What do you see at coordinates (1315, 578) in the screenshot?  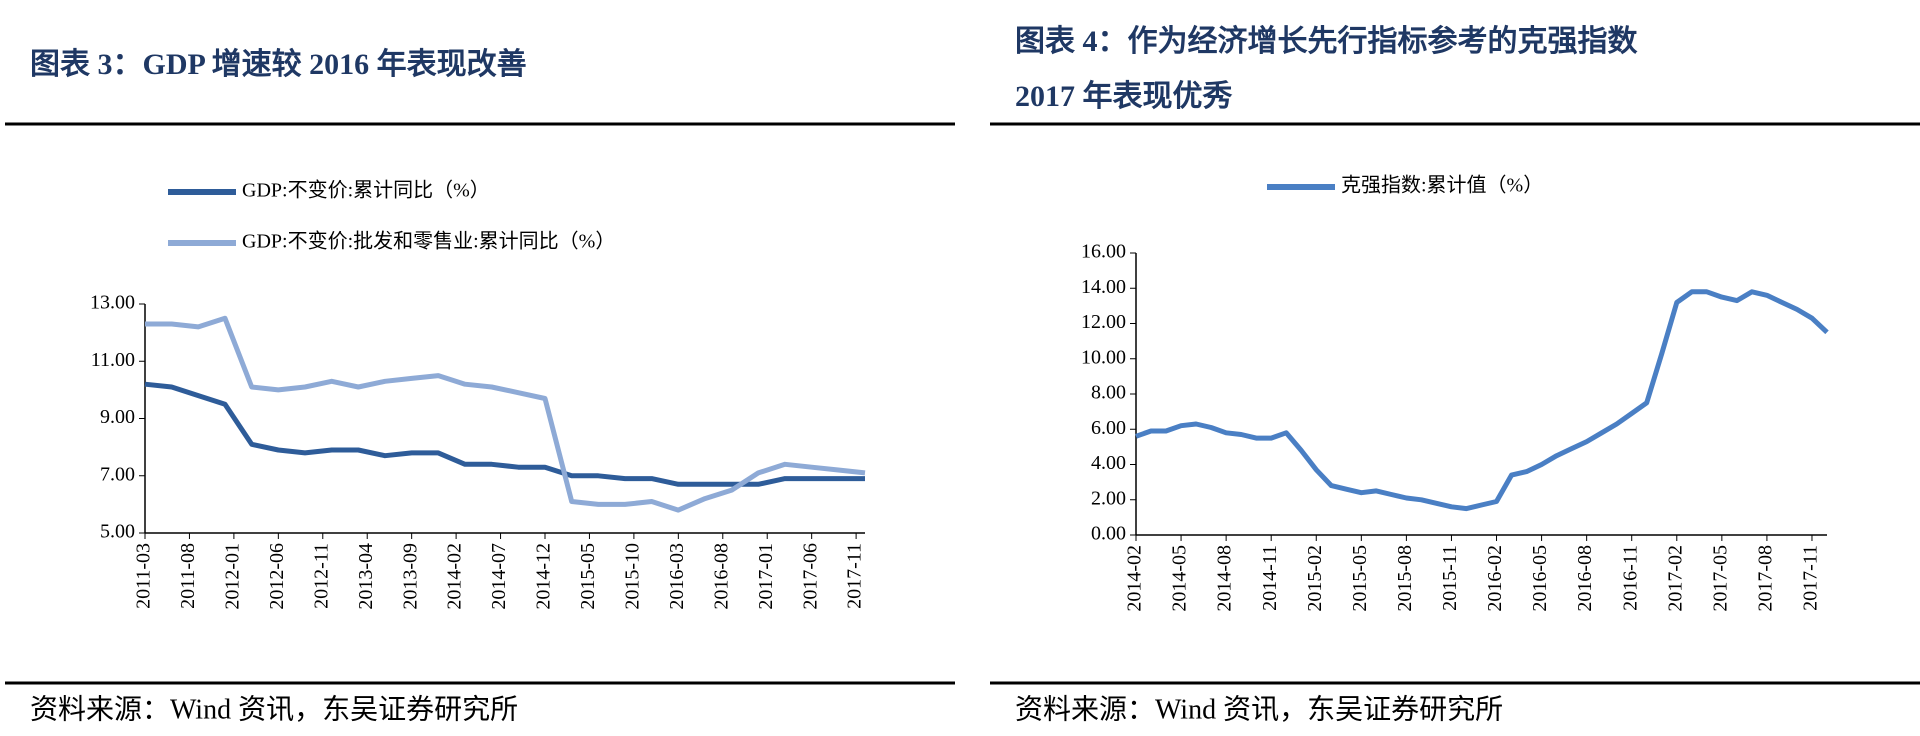 I see `x-tick-label: 2015-02` at bounding box center [1315, 578].